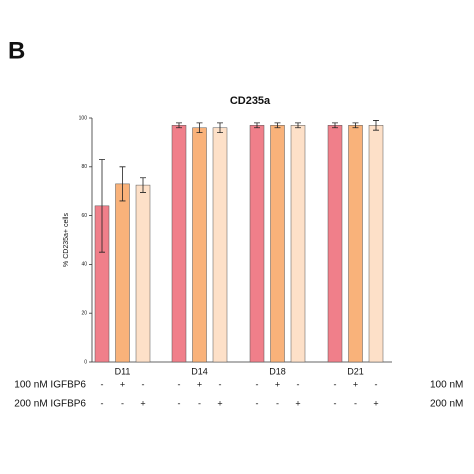 This screenshot has width=474, height=474. I want to click on panel-label: B, so click(16, 50).